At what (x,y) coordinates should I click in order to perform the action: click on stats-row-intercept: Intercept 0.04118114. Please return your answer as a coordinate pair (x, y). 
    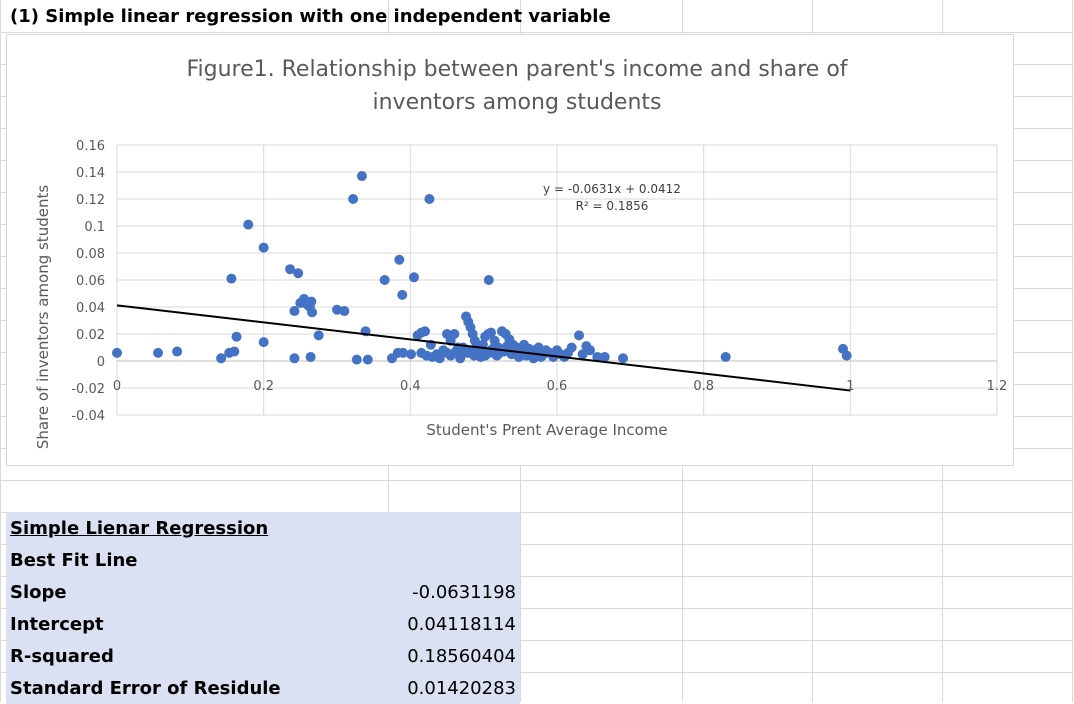
    Looking at the image, I should click on (263, 624).